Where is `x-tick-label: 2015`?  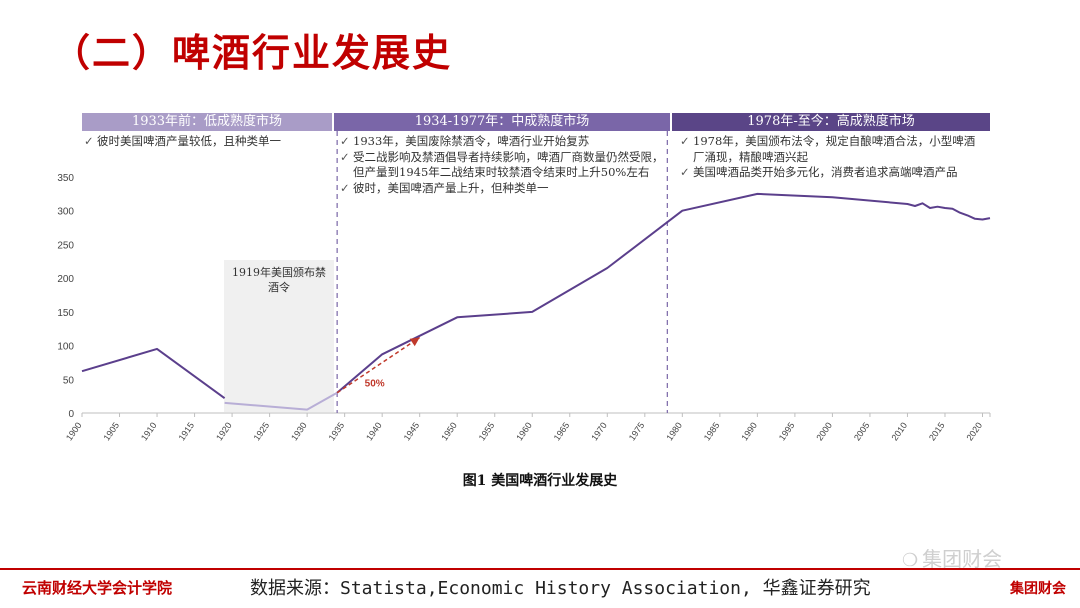
x-tick-label: 2015 is located at coordinates (937, 431).